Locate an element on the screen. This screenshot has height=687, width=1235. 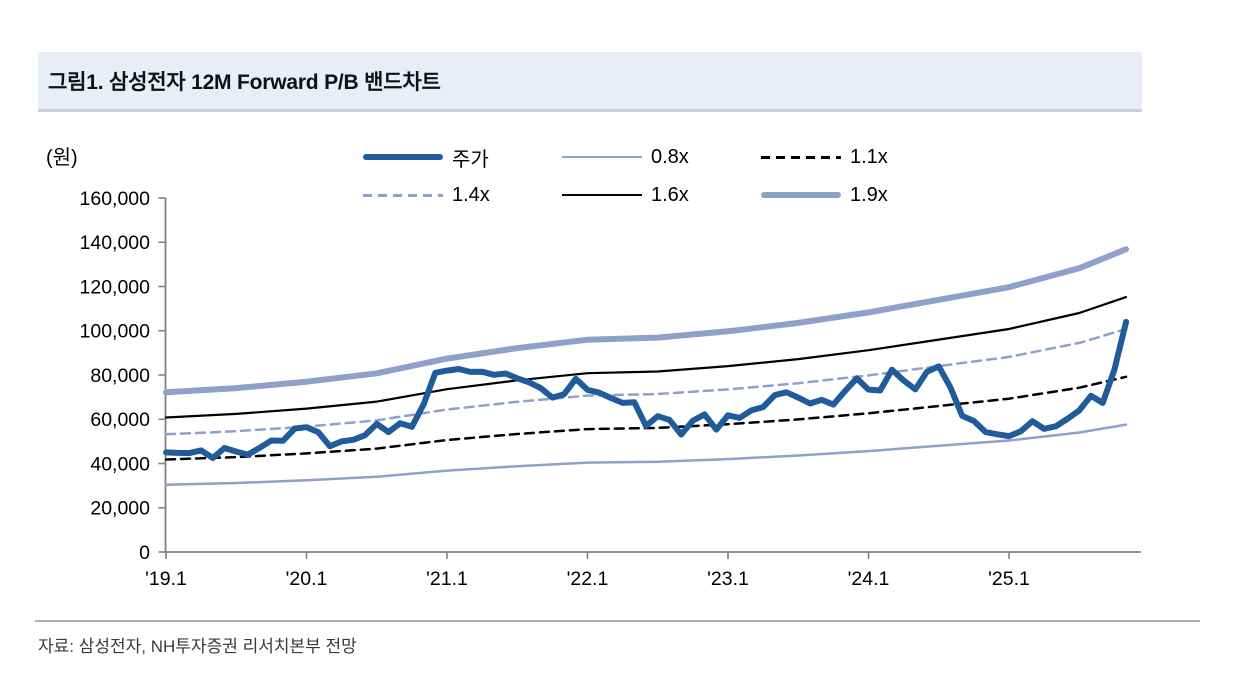
x-tick-label: '23.1 is located at coordinates (728, 579).